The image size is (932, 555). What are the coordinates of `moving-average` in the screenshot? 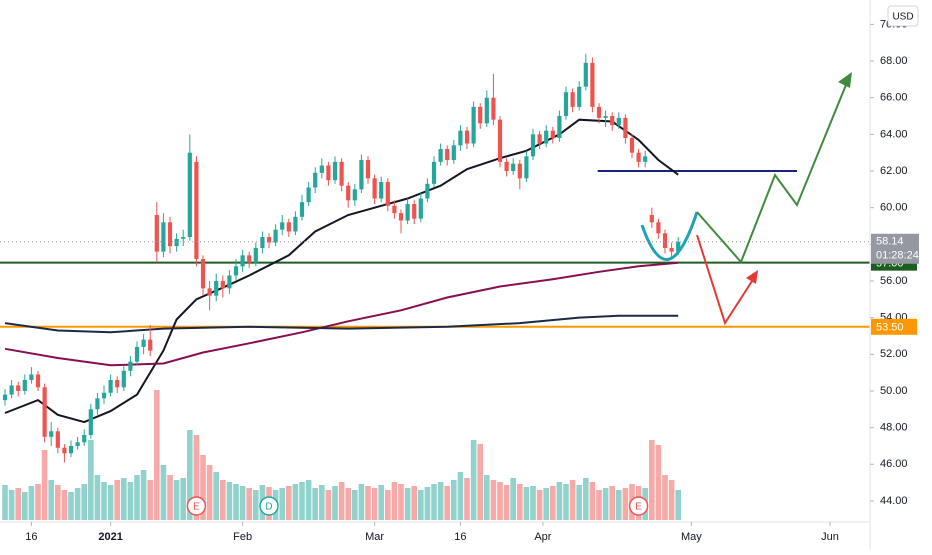 It's located at (341, 314).